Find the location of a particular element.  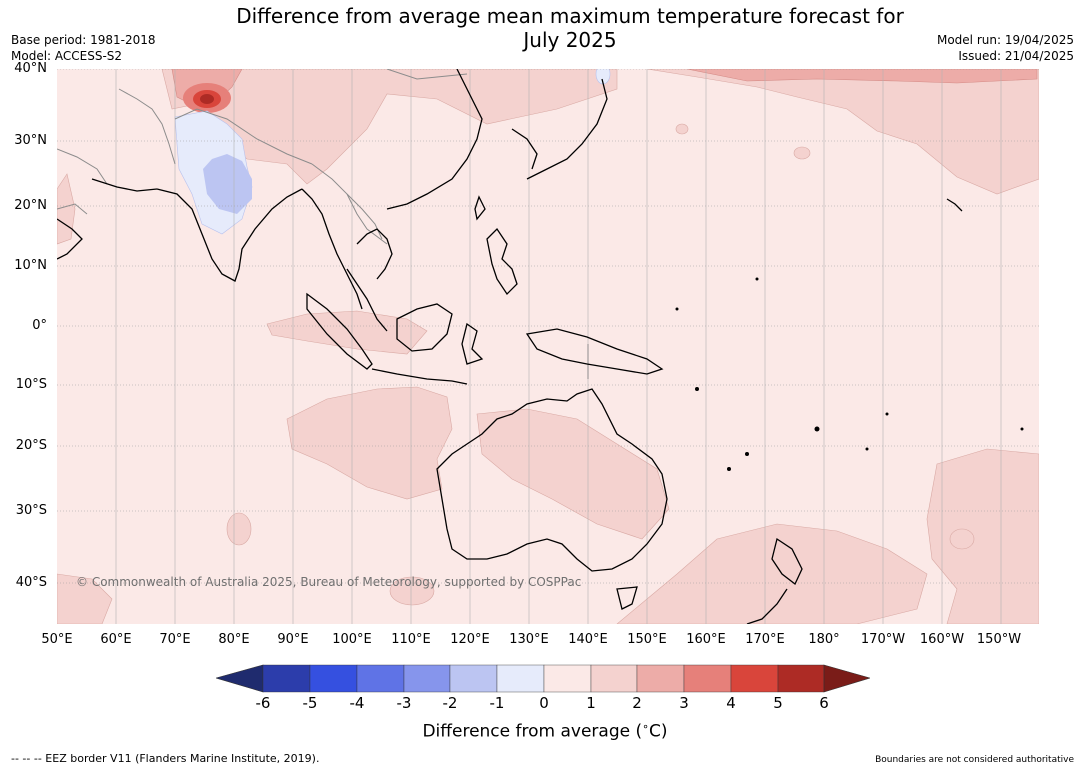

lat-label-40s: 40°S is located at coordinates (31, 582).